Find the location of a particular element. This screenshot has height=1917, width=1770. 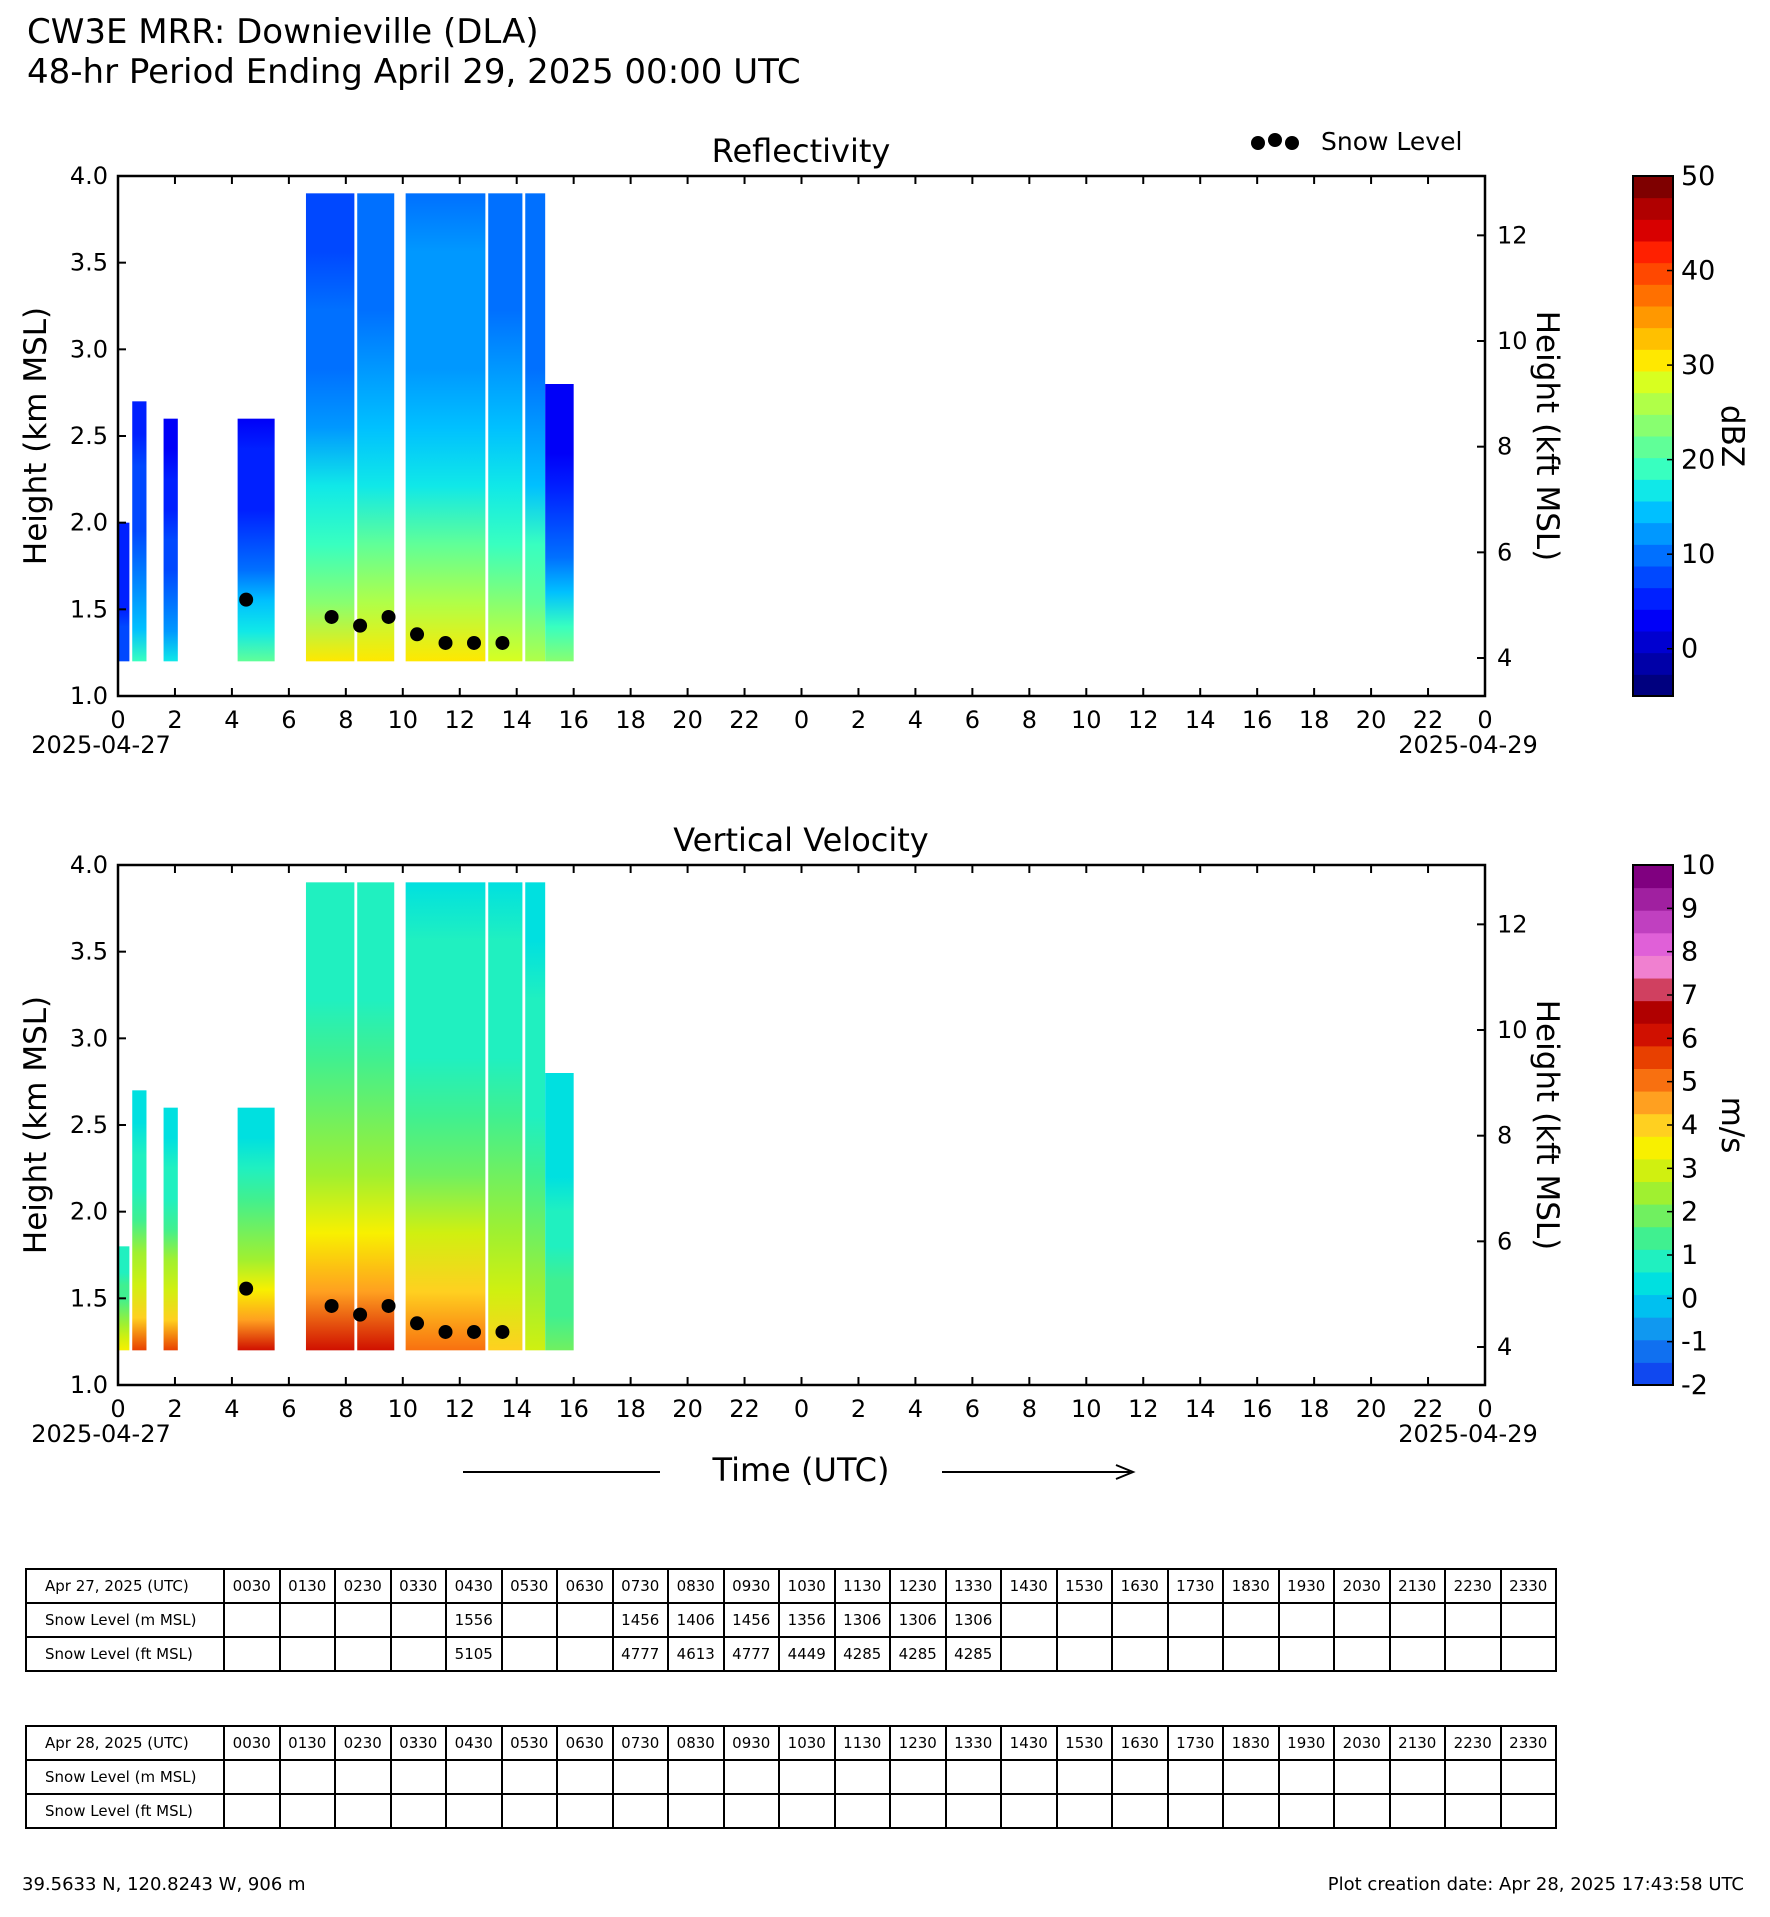

velocity-echo-field is located at coordinates (346, 1116).